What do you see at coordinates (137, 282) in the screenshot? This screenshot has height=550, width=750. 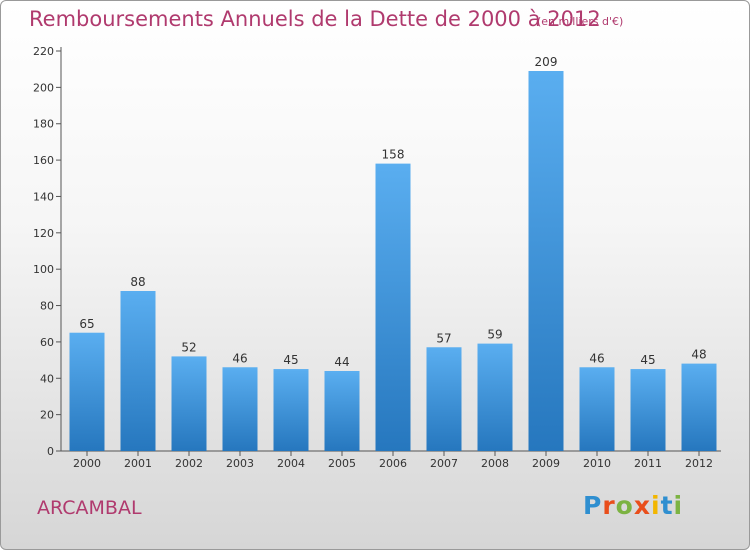 I see `bar-value-label: 88` at bounding box center [137, 282].